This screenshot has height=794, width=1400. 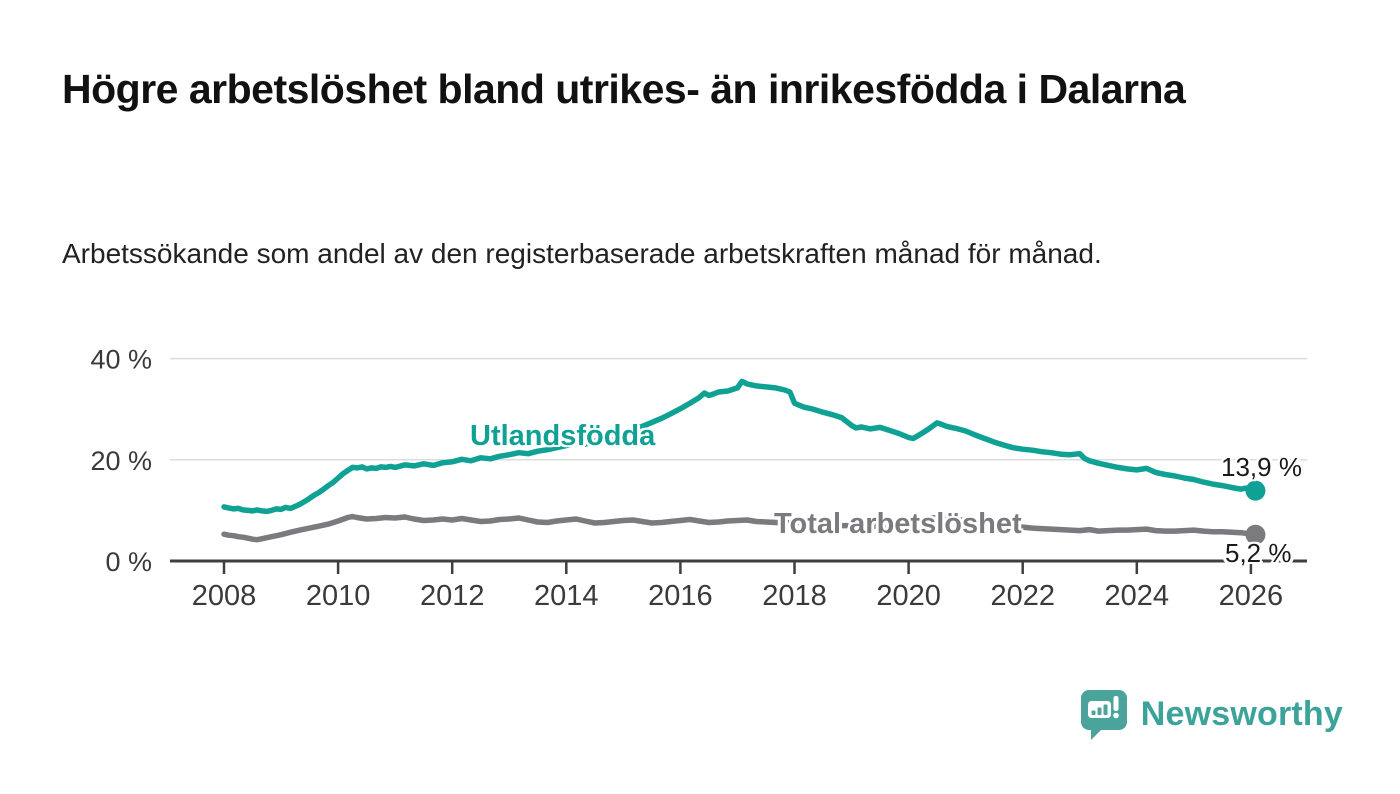 I want to click on y-tick-label-40: 40 %, so click(x=121, y=360).